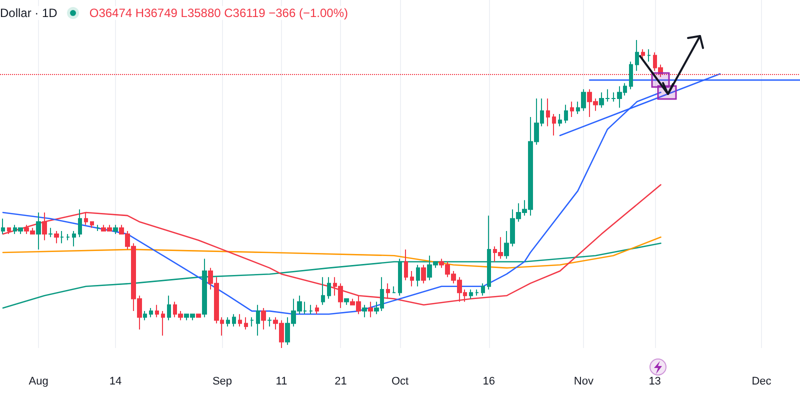  I want to click on x-tick-label: Oct, so click(400, 382).